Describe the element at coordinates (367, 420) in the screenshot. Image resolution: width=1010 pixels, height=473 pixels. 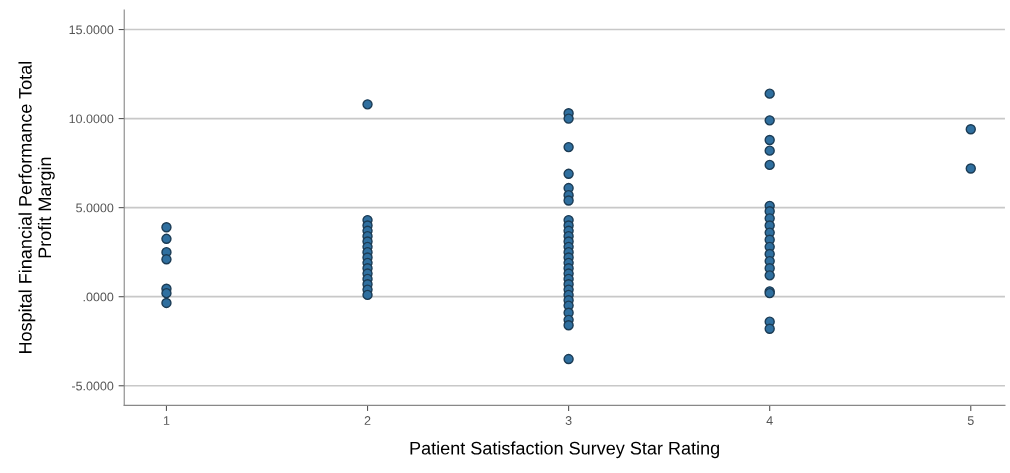
I see `x-tick-label: 2` at that location.